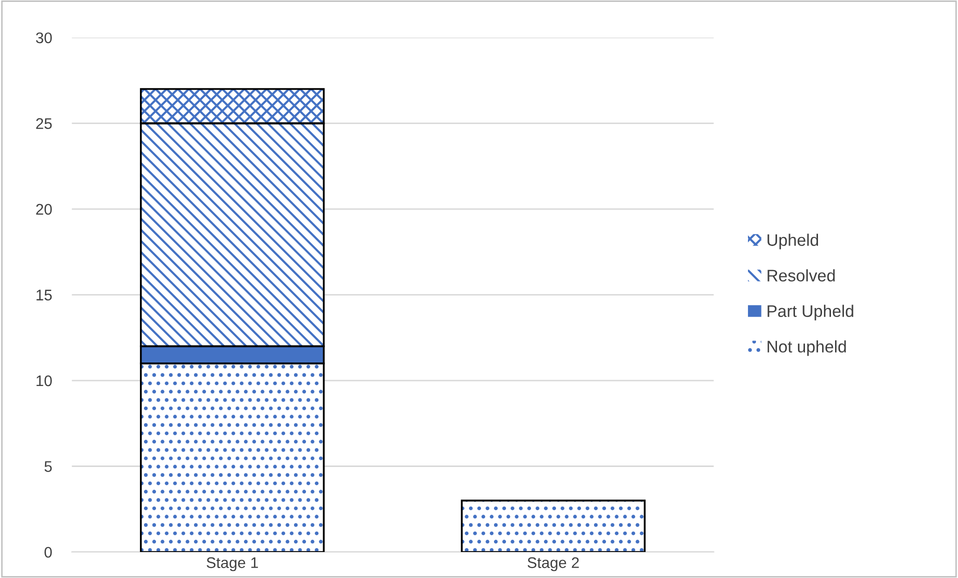 Image resolution: width=958 pixels, height=578 pixels. What do you see at coordinates (811, 312) in the screenshot?
I see `legend-label: Part Upheld` at bounding box center [811, 312].